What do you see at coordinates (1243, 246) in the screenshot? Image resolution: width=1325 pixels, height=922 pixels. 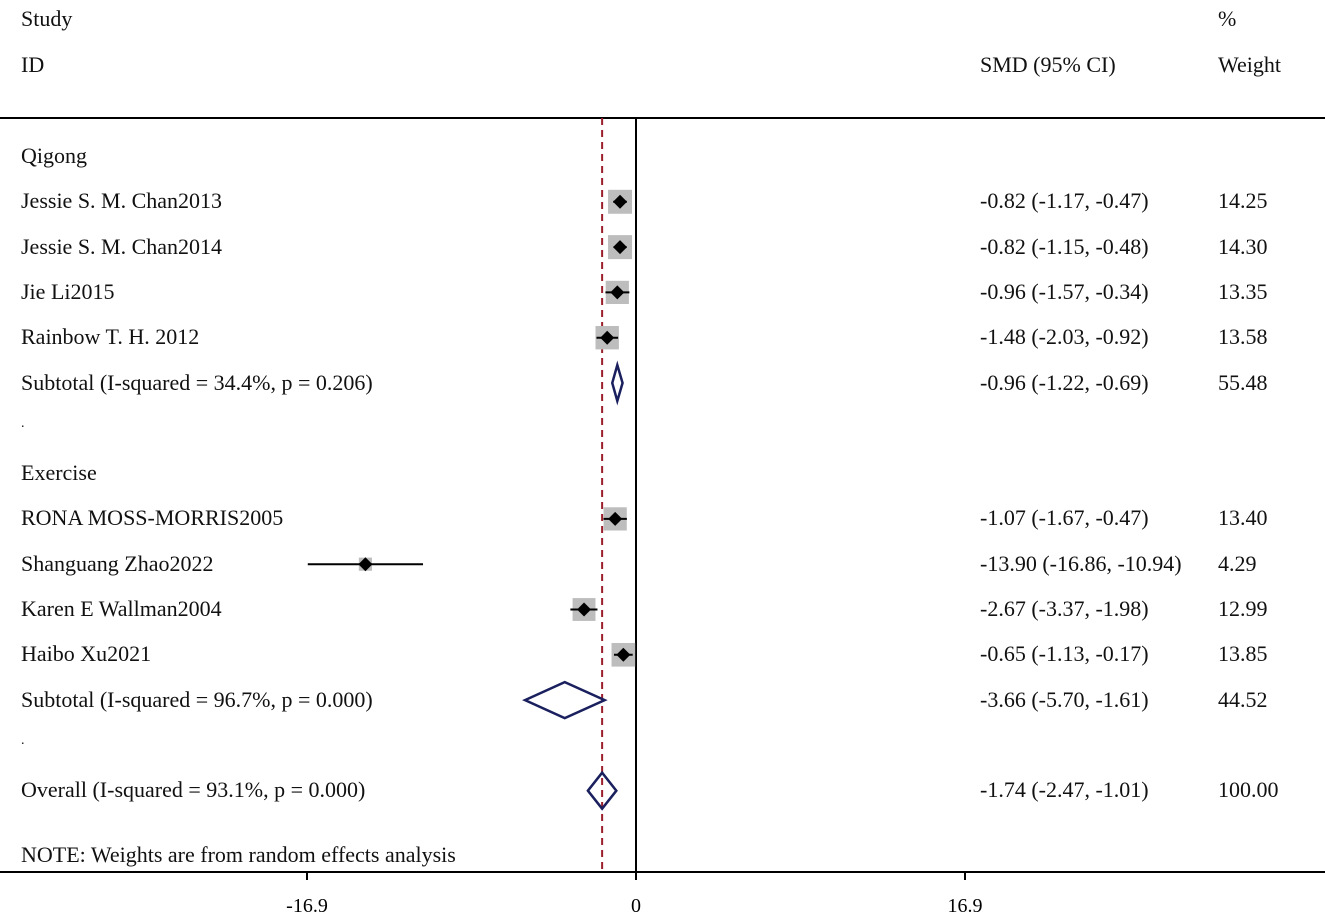 I see `weight-value: 14.30` at bounding box center [1243, 246].